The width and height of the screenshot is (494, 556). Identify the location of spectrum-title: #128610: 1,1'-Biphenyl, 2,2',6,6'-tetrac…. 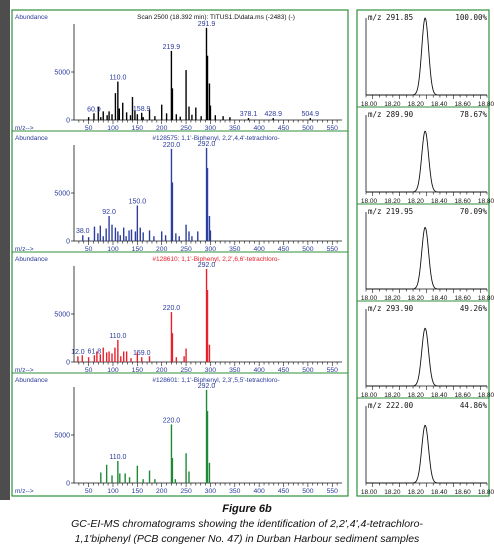
(215, 259).